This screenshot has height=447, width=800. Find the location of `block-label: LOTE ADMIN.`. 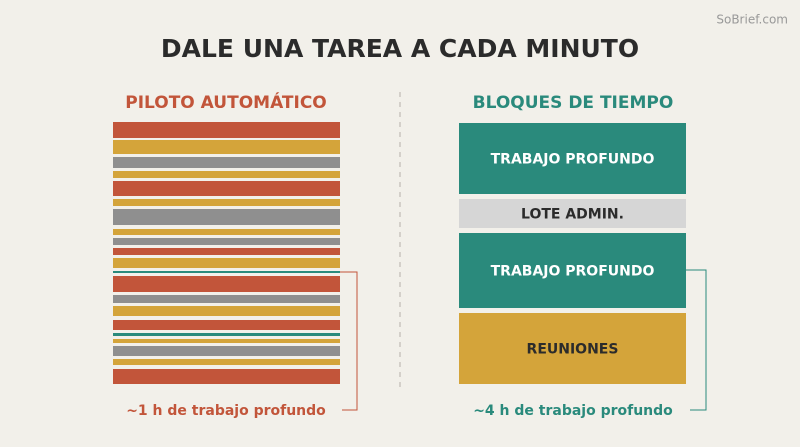

block-label: LOTE ADMIN. is located at coordinates (572, 215).